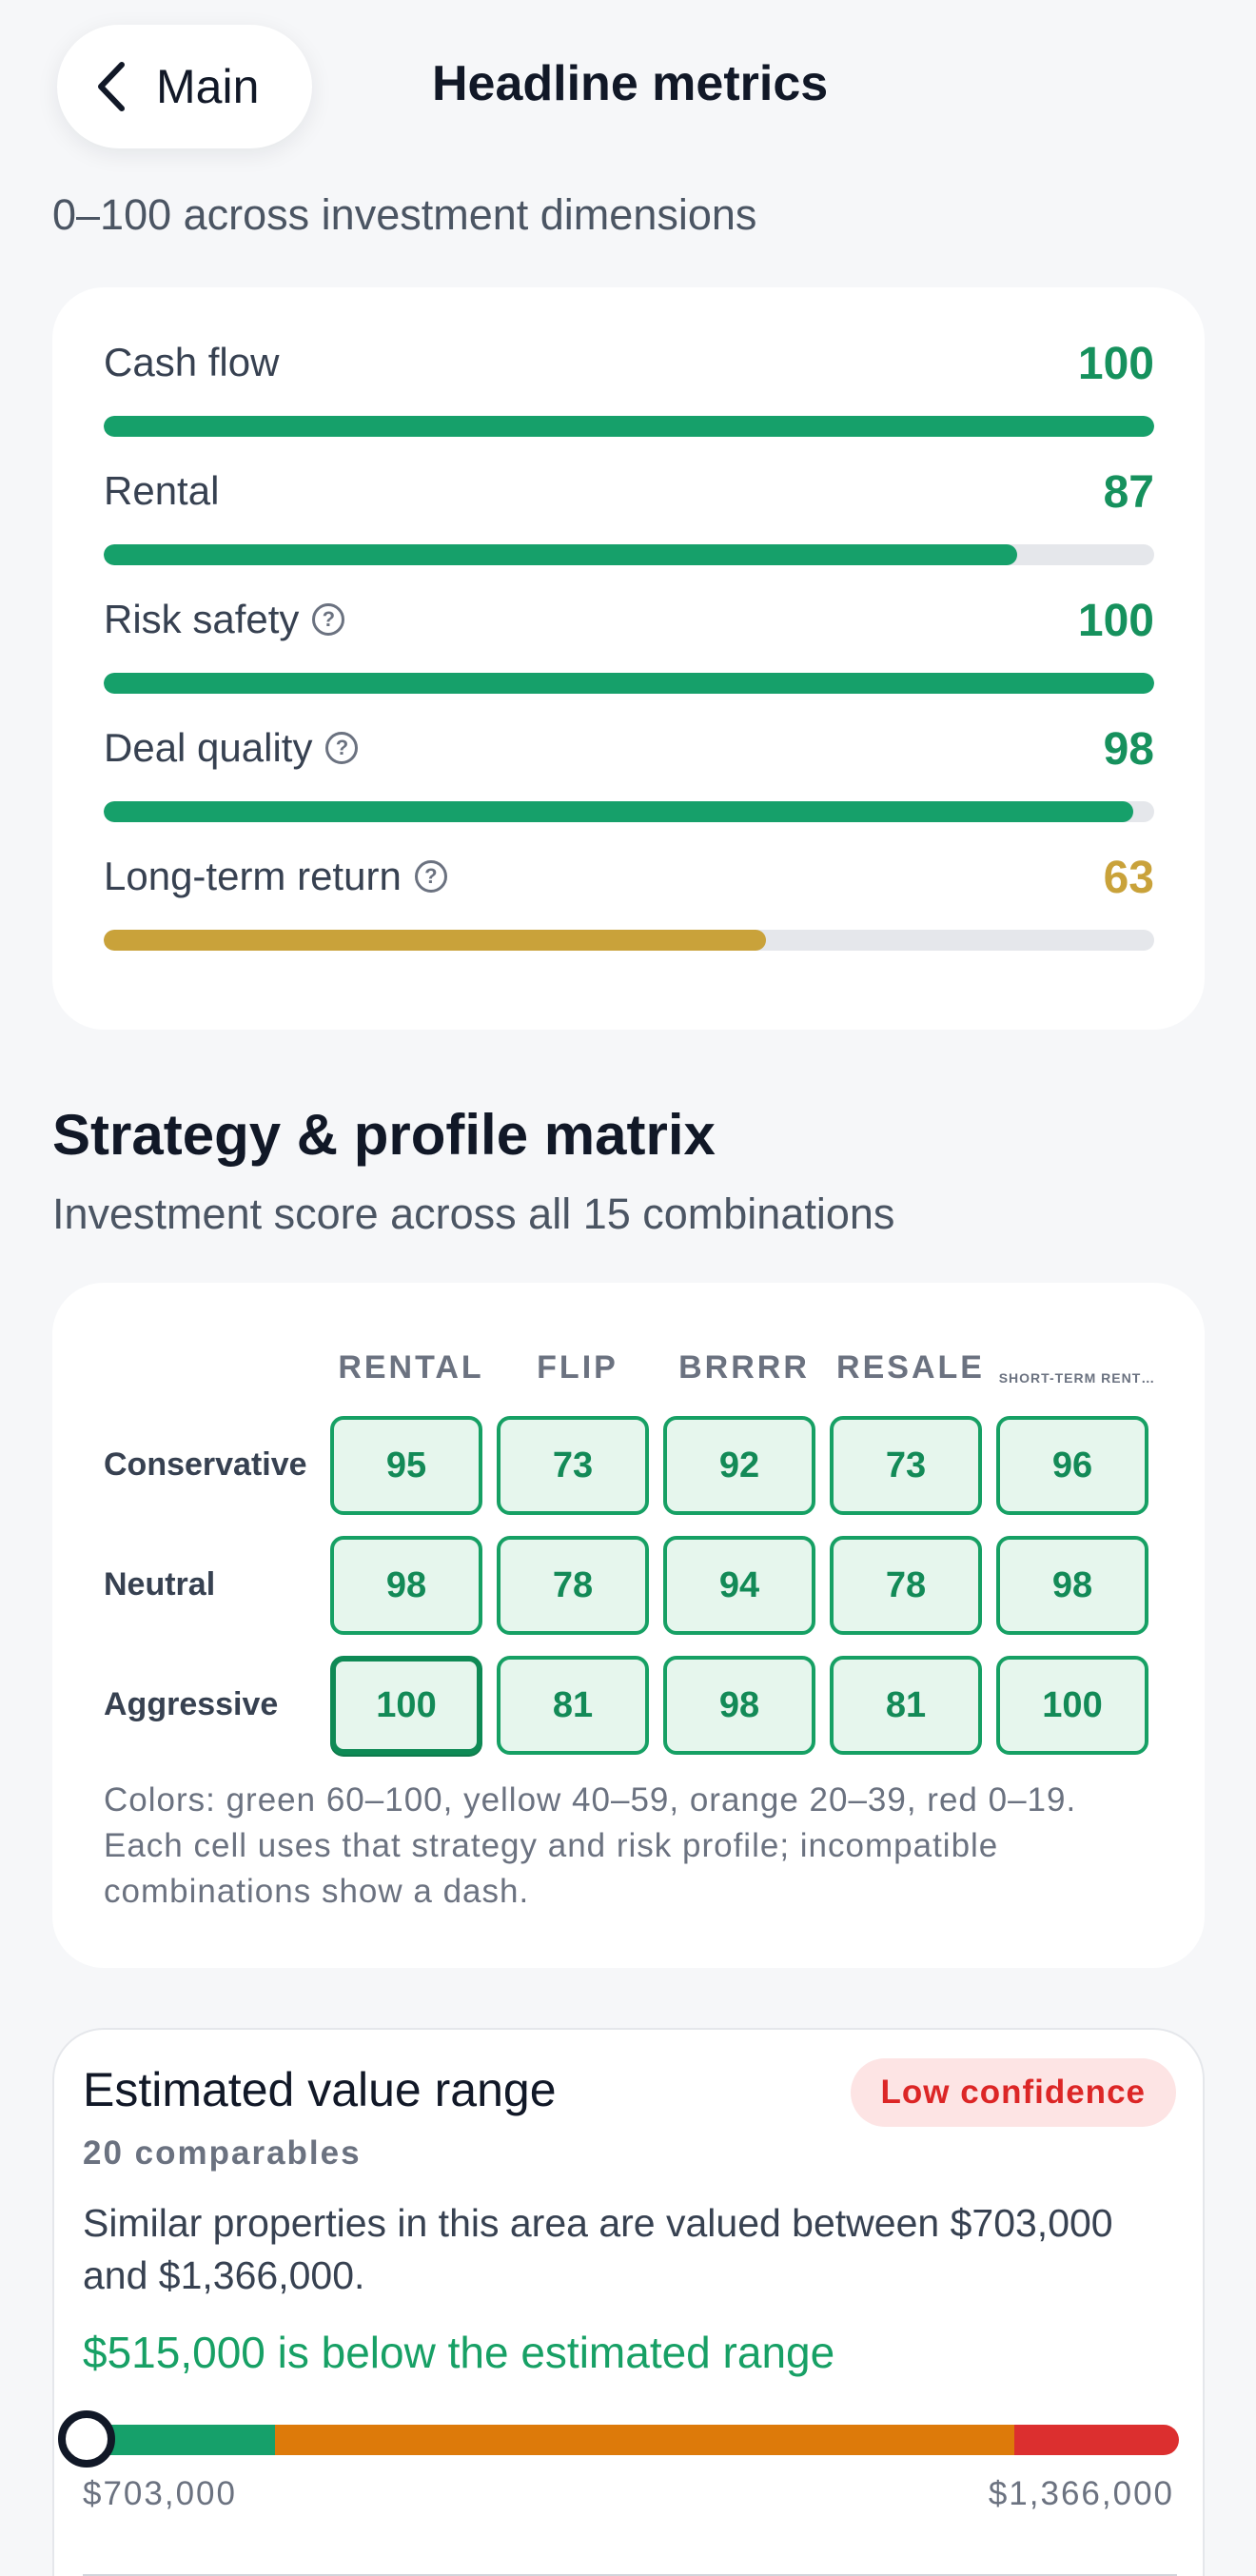 Image resolution: width=1256 pixels, height=2576 pixels. I want to click on back-button-label: Main, so click(208, 86).